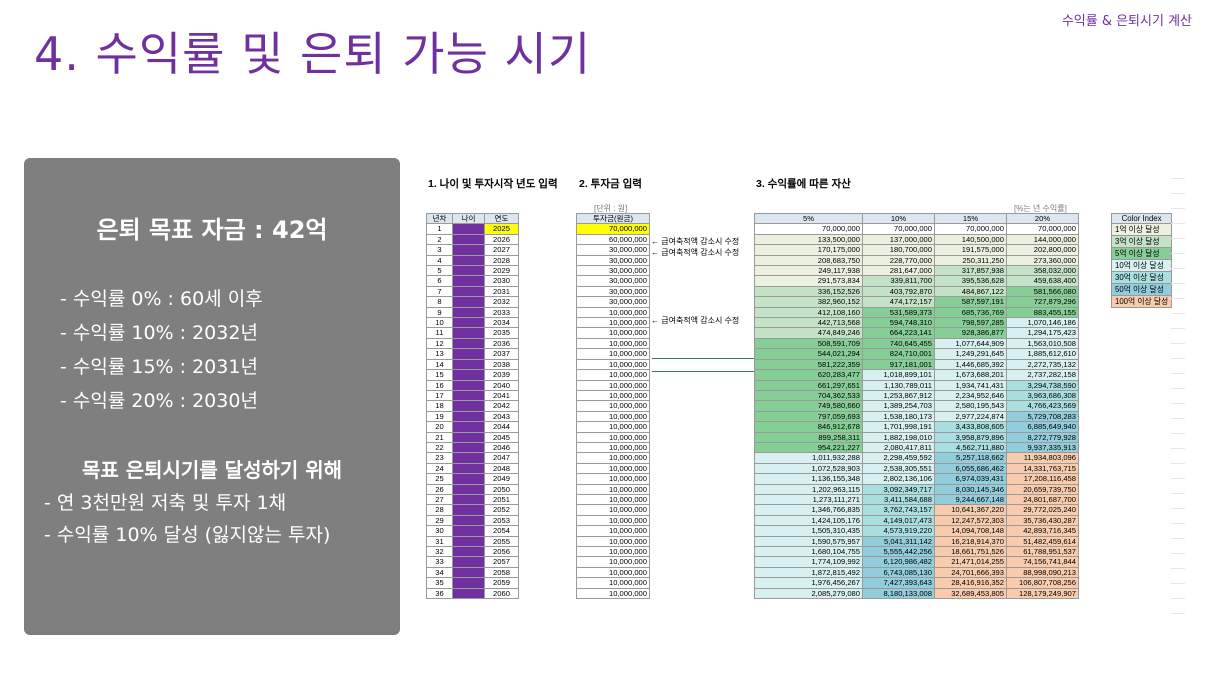 The height and width of the screenshot is (684, 1216). Describe the element at coordinates (808, 312) in the screenshot. I see `return-cell: 412,108,160` at that location.